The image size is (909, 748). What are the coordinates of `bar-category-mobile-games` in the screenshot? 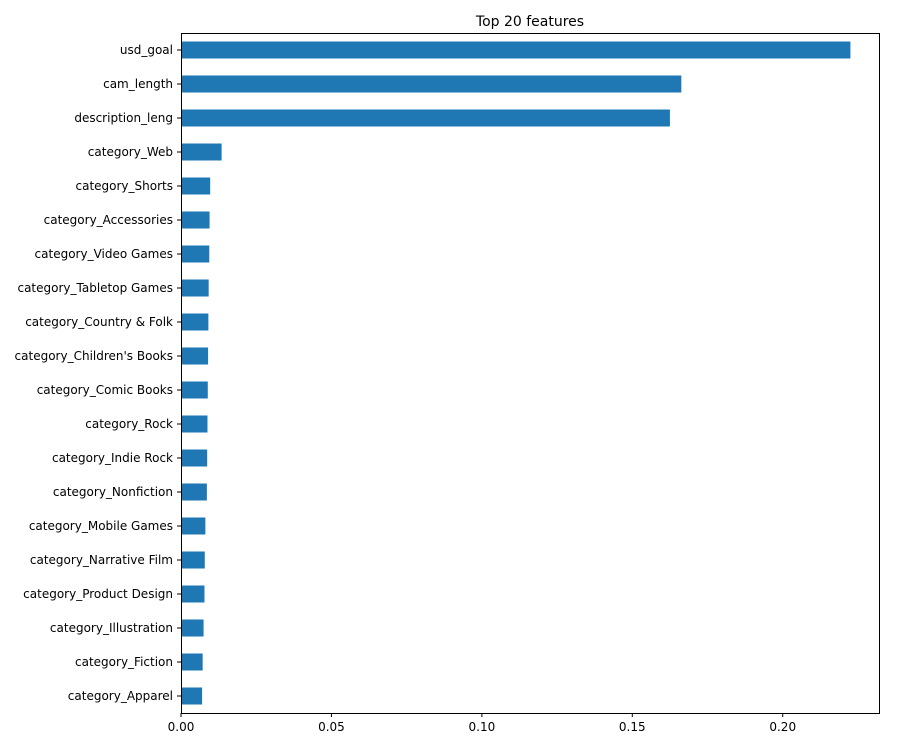 It's located at (193, 526).